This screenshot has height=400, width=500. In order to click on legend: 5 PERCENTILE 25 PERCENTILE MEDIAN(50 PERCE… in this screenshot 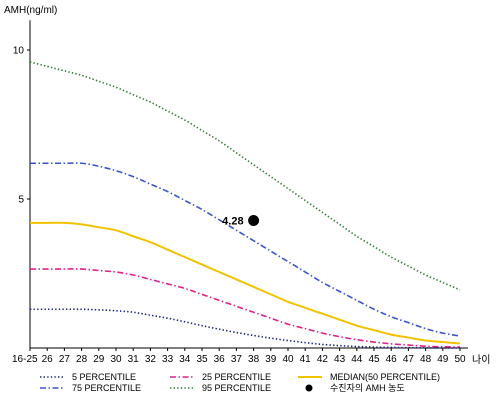, I will do `click(240, 382)`.